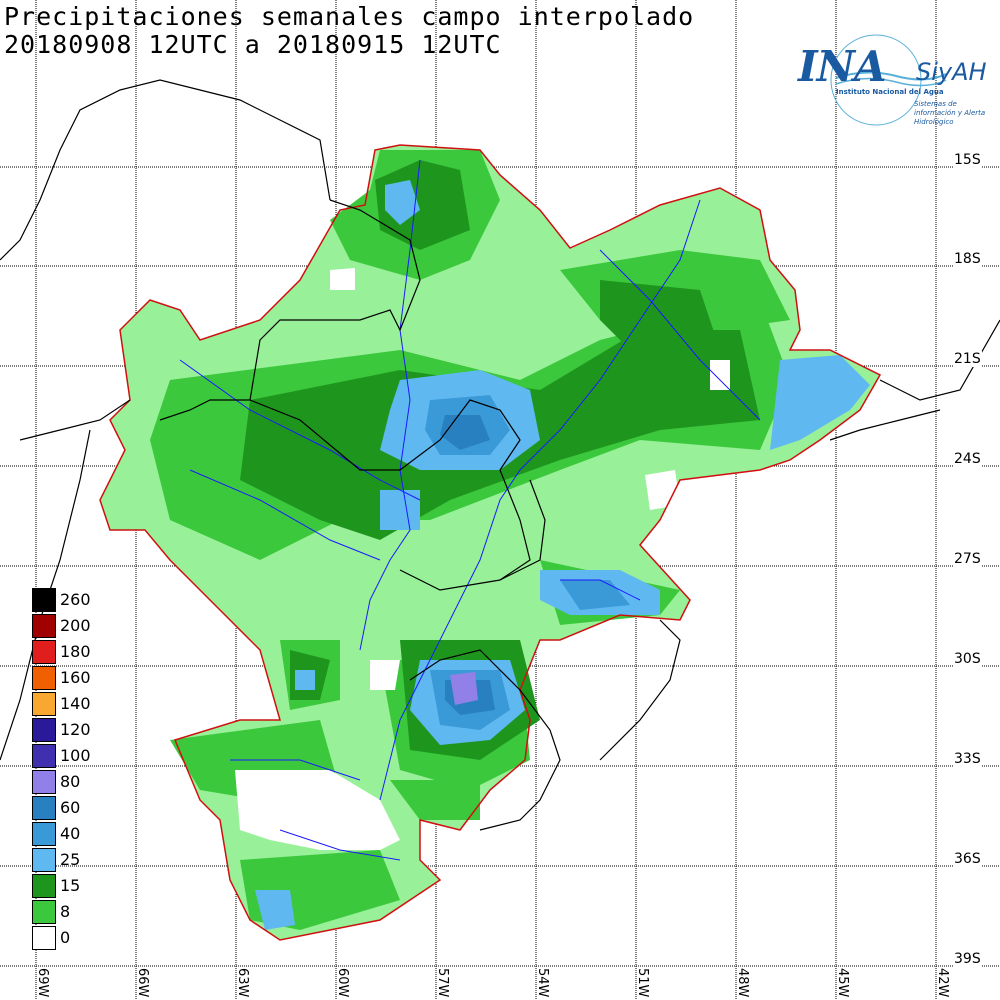  I want to click on lat-label: 39S, so click(967, 959).